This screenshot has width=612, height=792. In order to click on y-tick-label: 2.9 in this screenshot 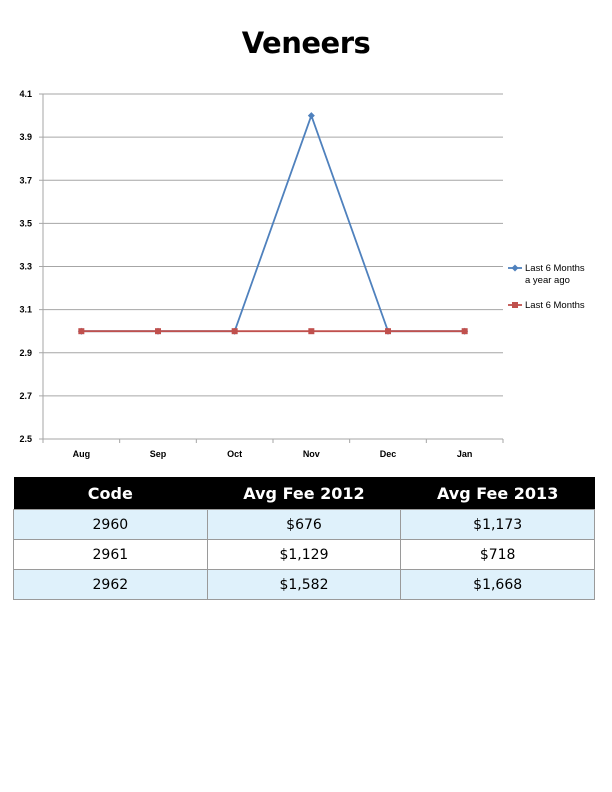, I will do `click(25, 353)`.